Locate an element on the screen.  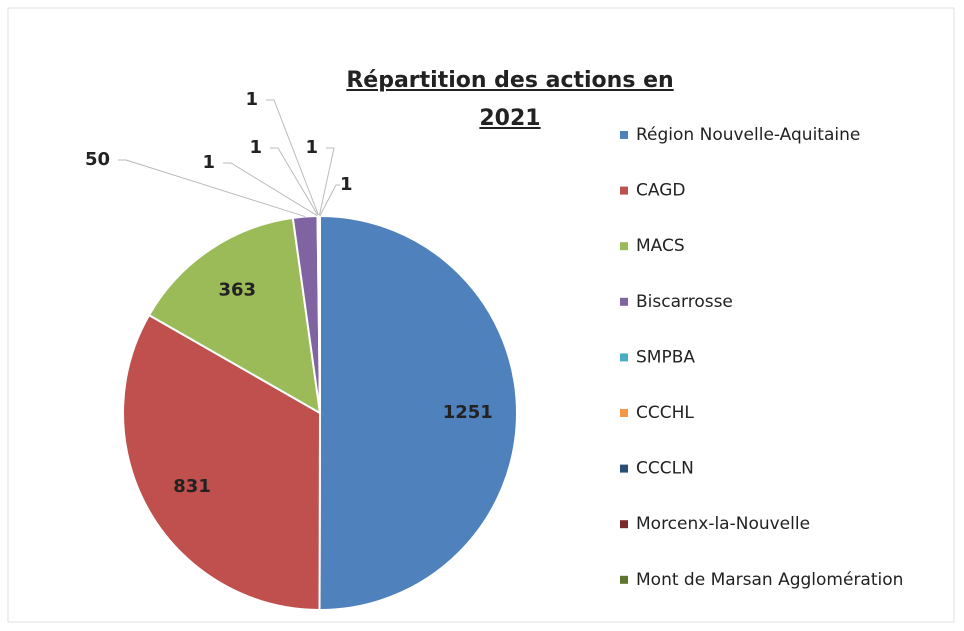
legend-label: Biscarrosse is located at coordinates (684, 302).